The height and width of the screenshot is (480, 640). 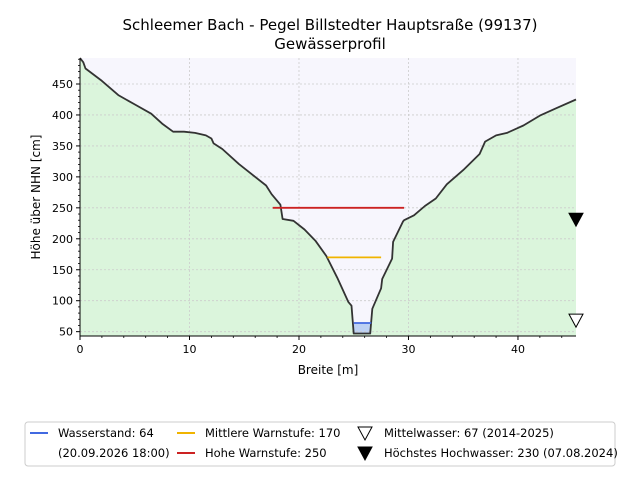 What do you see at coordinates (62, 146) in the screenshot?
I see `y-tick-label: 350` at bounding box center [62, 146].